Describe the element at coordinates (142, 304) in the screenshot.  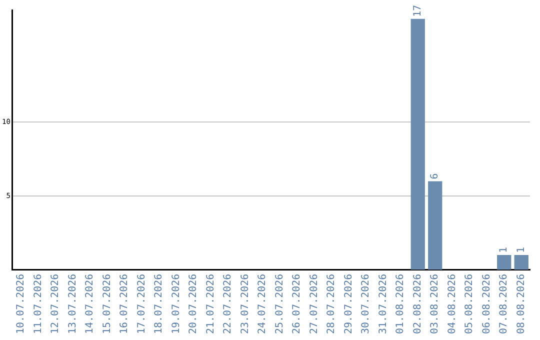
I see `x-tick-label: 17.07.2026` at that location.